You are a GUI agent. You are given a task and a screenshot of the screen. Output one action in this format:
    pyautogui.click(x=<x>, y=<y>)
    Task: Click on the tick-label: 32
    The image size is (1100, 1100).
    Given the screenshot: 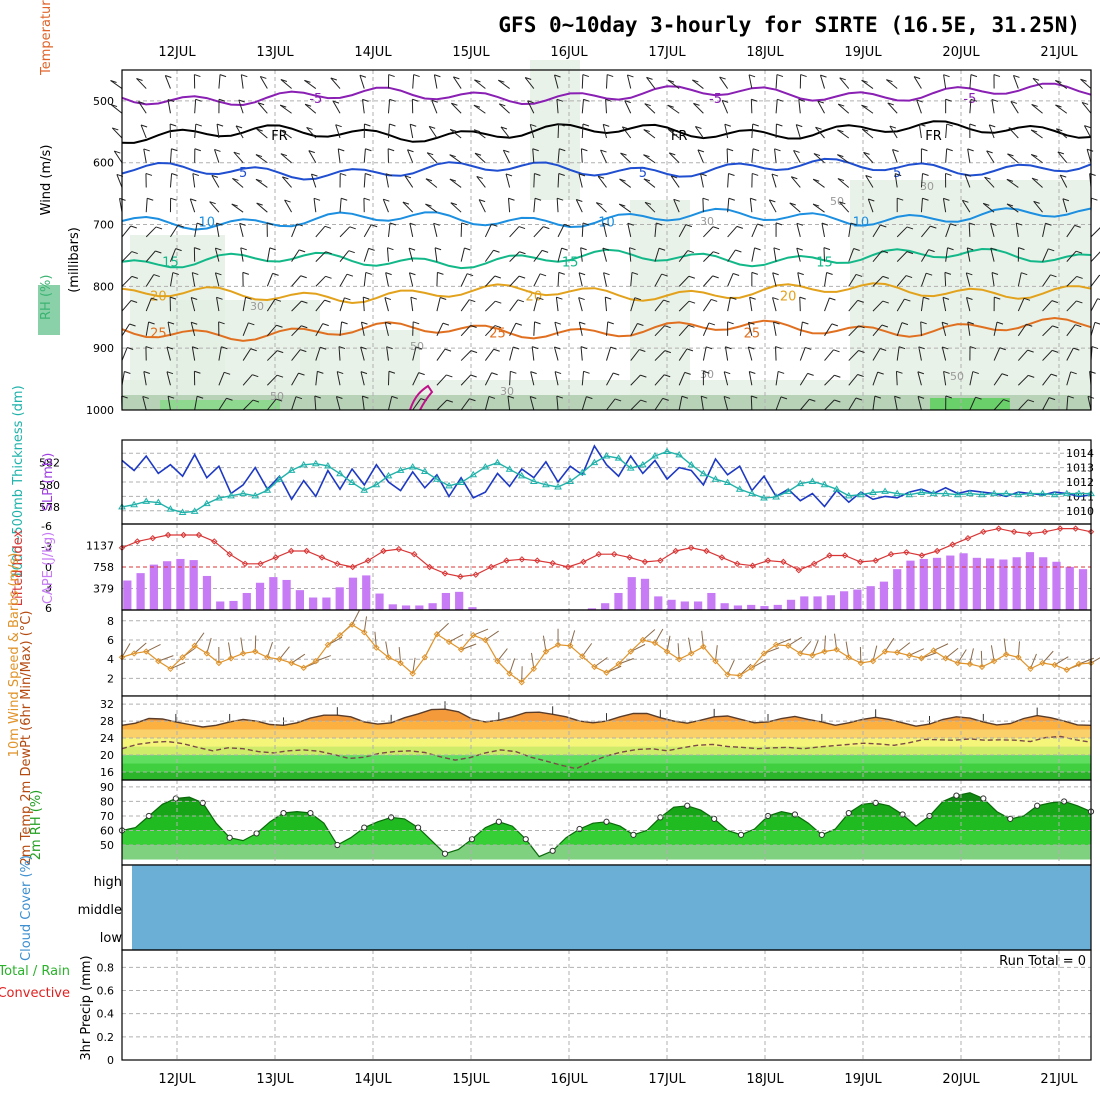 What is the action you would take?
    pyautogui.click(x=107, y=704)
    